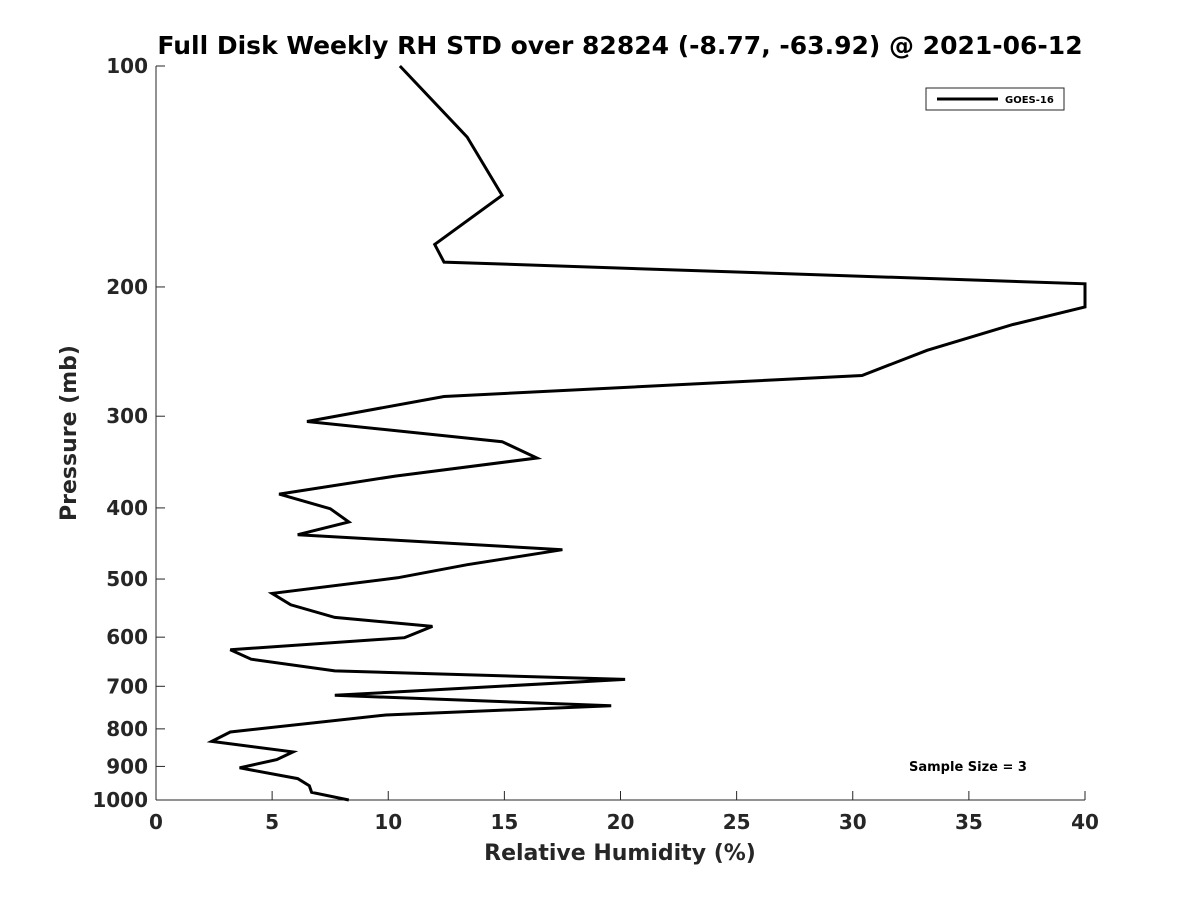 The height and width of the screenshot is (900, 1200). What do you see at coordinates (853, 822) in the screenshot?
I see `x-tick-label: 30` at bounding box center [853, 822].